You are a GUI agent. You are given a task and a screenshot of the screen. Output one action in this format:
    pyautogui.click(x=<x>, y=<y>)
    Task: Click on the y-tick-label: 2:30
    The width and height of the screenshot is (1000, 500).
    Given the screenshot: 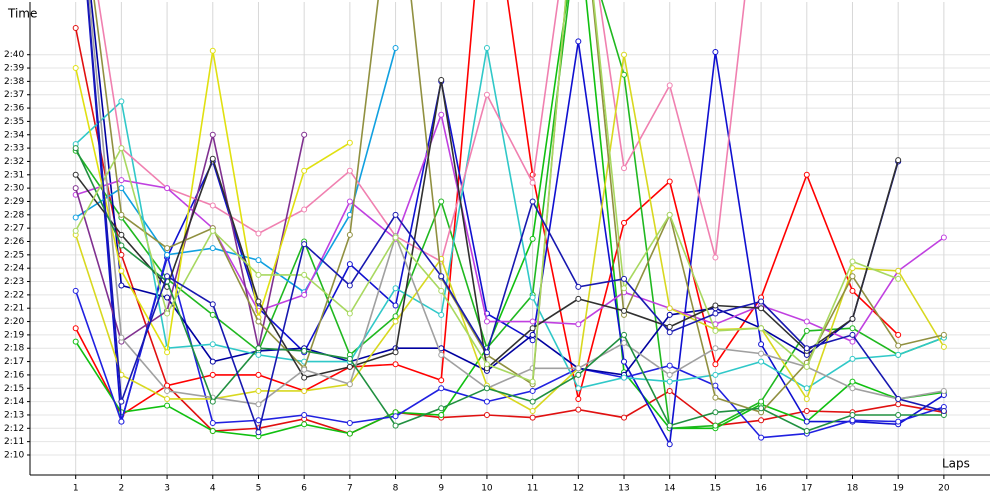 What is the action you would take?
    pyautogui.click(x=14, y=189)
    